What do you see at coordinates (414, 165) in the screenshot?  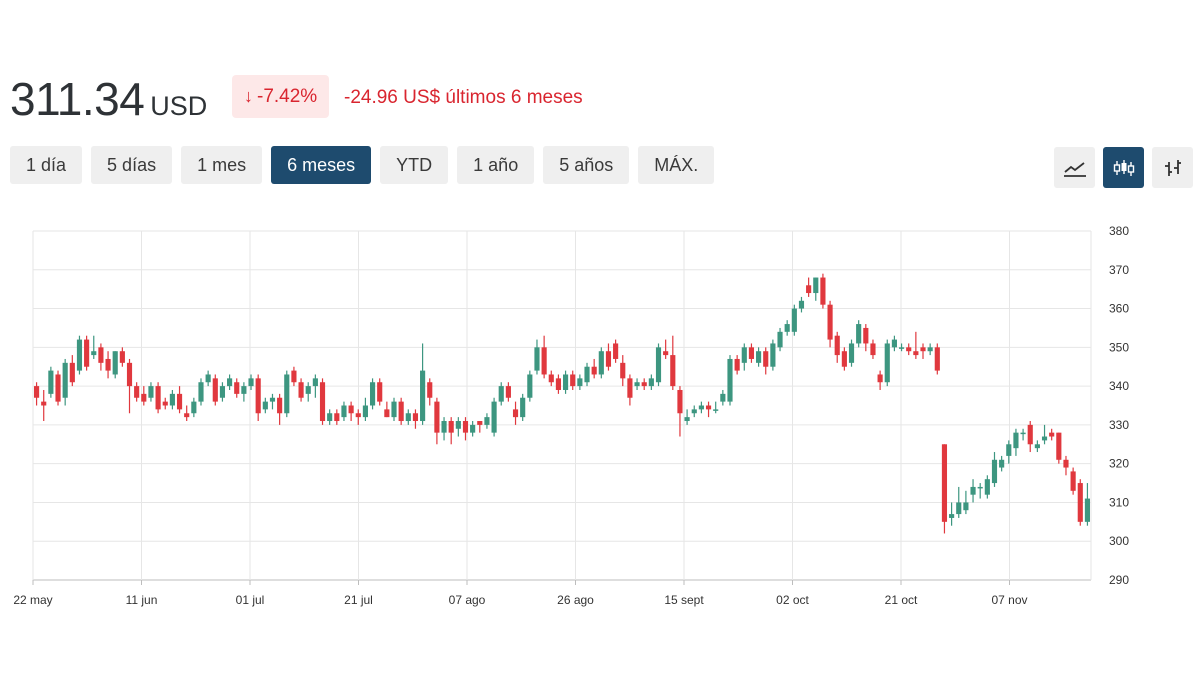 I see `range-button-ytd: YTD` at bounding box center [414, 165].